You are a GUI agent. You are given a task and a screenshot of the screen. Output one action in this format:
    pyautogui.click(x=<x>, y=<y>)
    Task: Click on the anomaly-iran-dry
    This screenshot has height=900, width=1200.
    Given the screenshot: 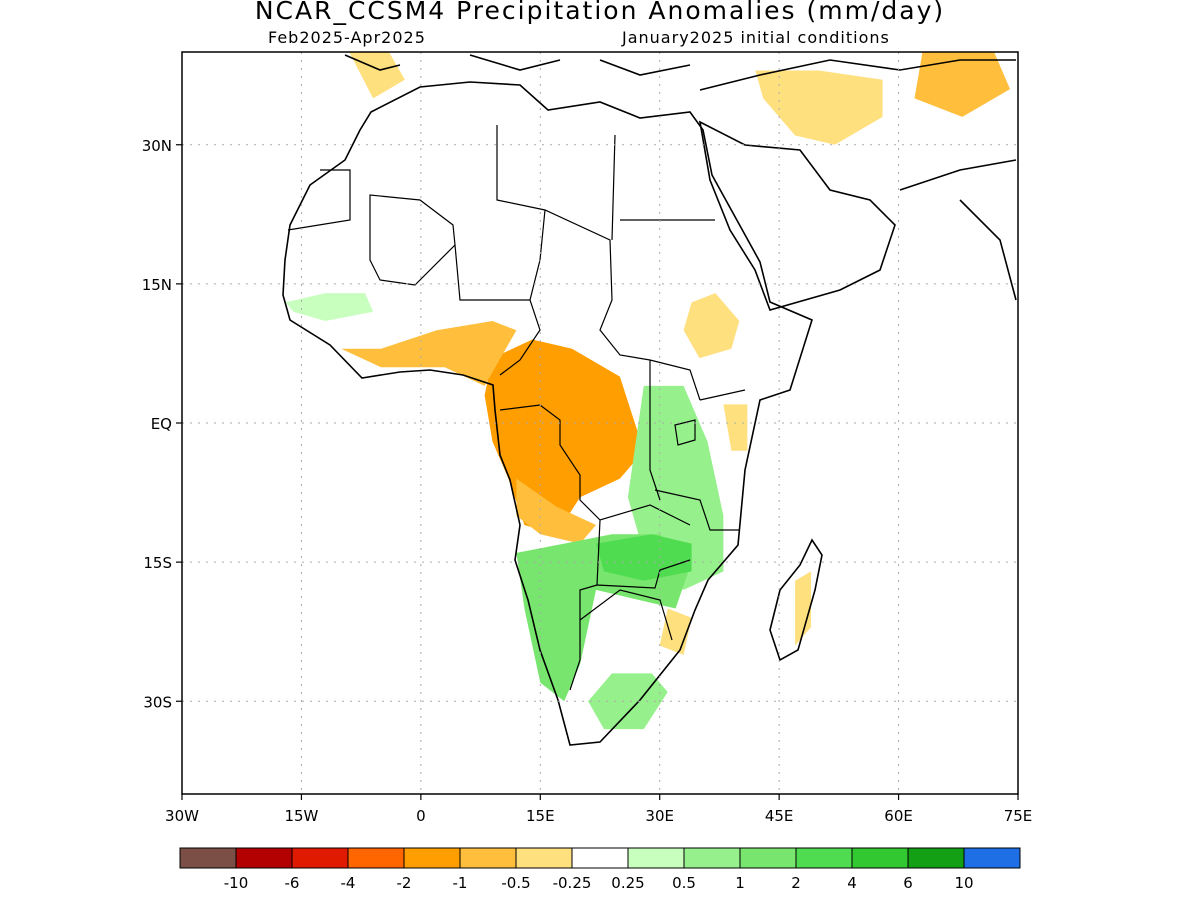 What is the action you would take?
    pyautogui.click(x=962, y=84)
    